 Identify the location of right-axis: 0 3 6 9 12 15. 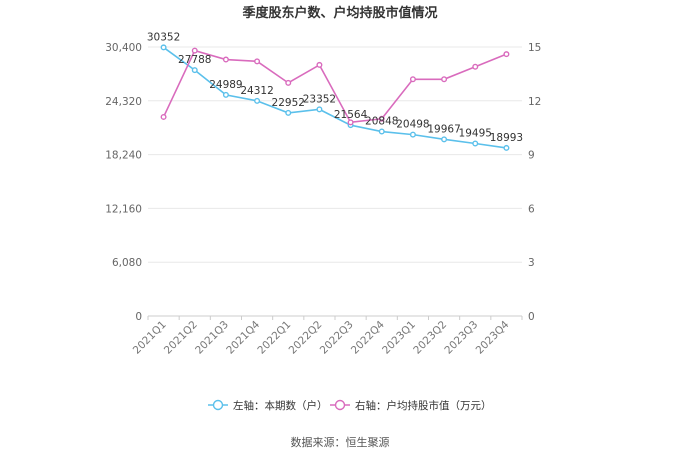
(534, 182).